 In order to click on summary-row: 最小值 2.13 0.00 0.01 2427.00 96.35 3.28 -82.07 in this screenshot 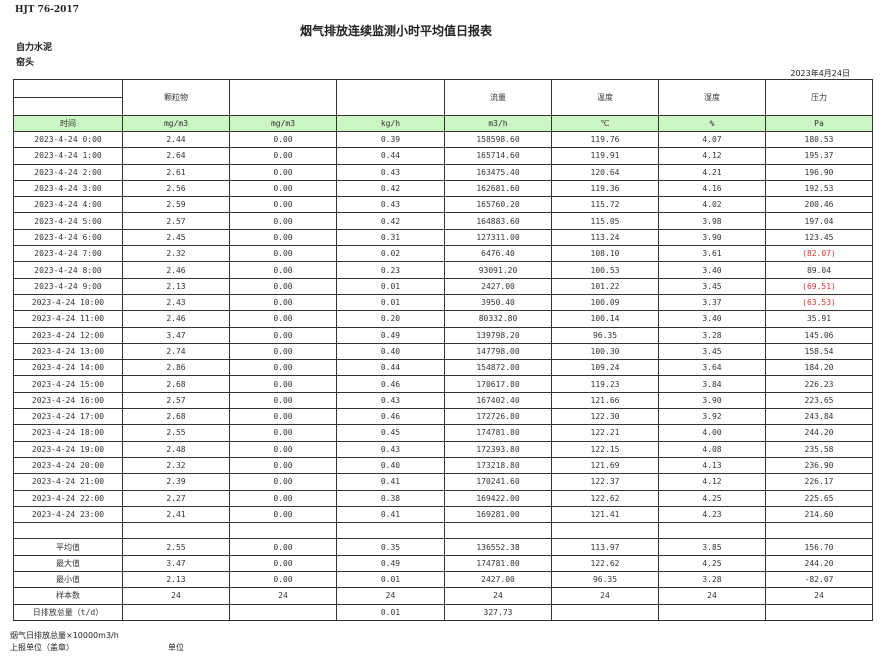, I will do `click(443, 580)`.